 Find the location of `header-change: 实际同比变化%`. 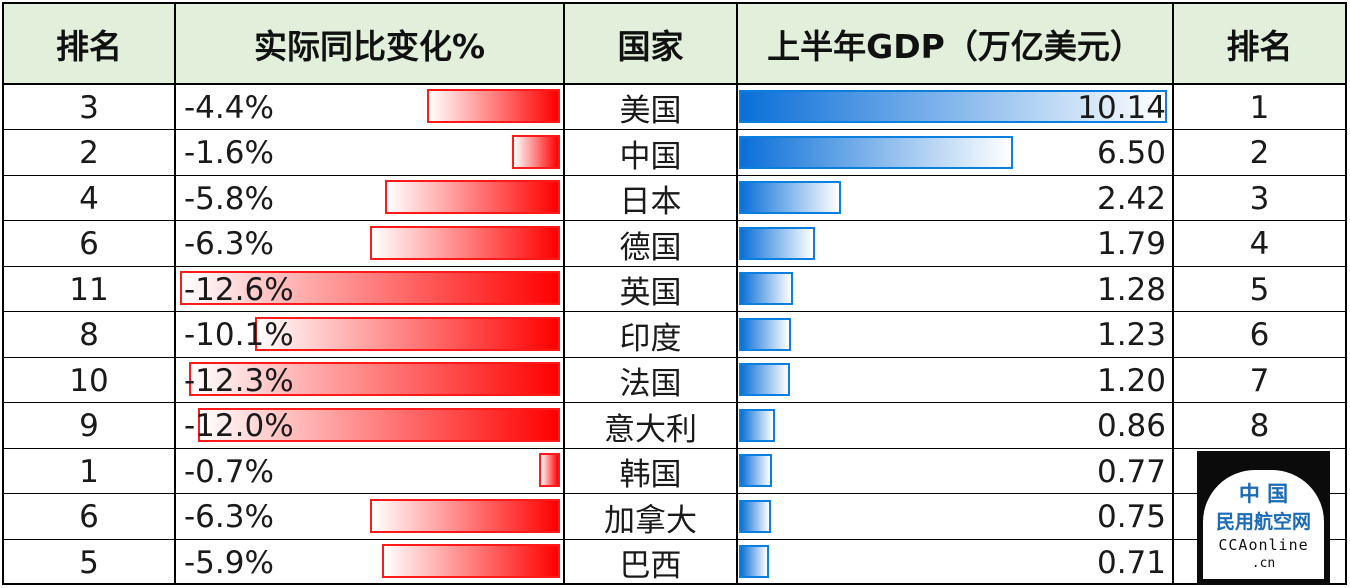

header-change: 实际同比变化% is located at coordinates (369, 46).